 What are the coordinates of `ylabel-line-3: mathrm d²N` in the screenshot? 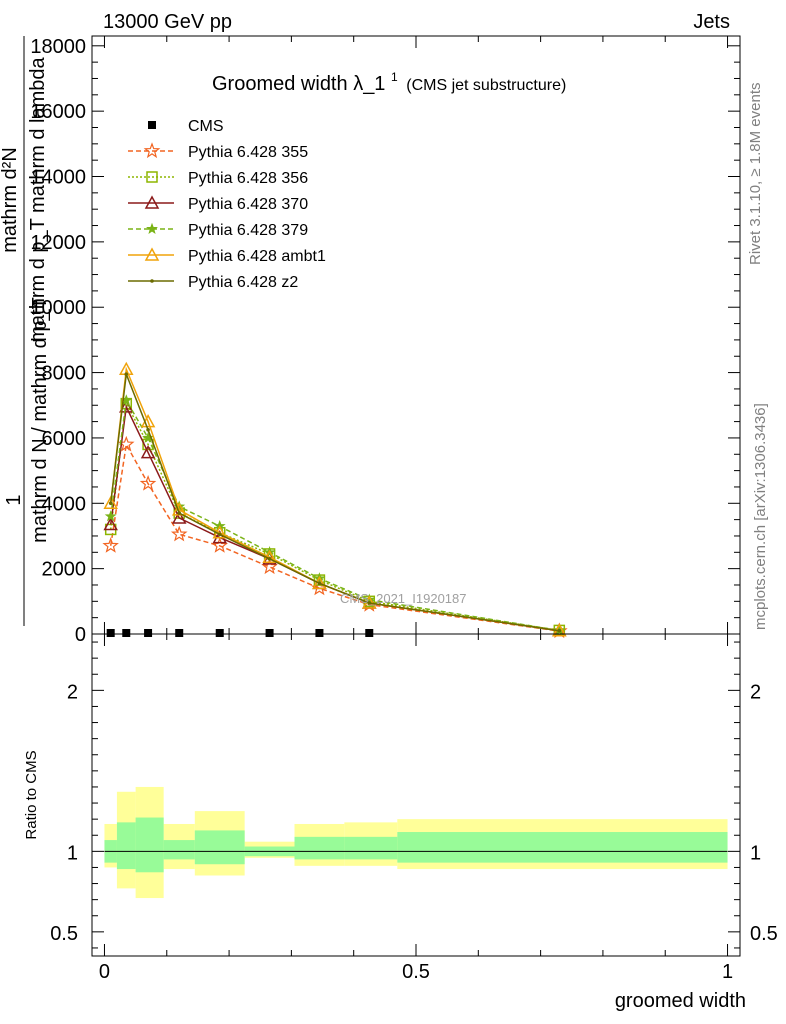 It's located at (10, 200).